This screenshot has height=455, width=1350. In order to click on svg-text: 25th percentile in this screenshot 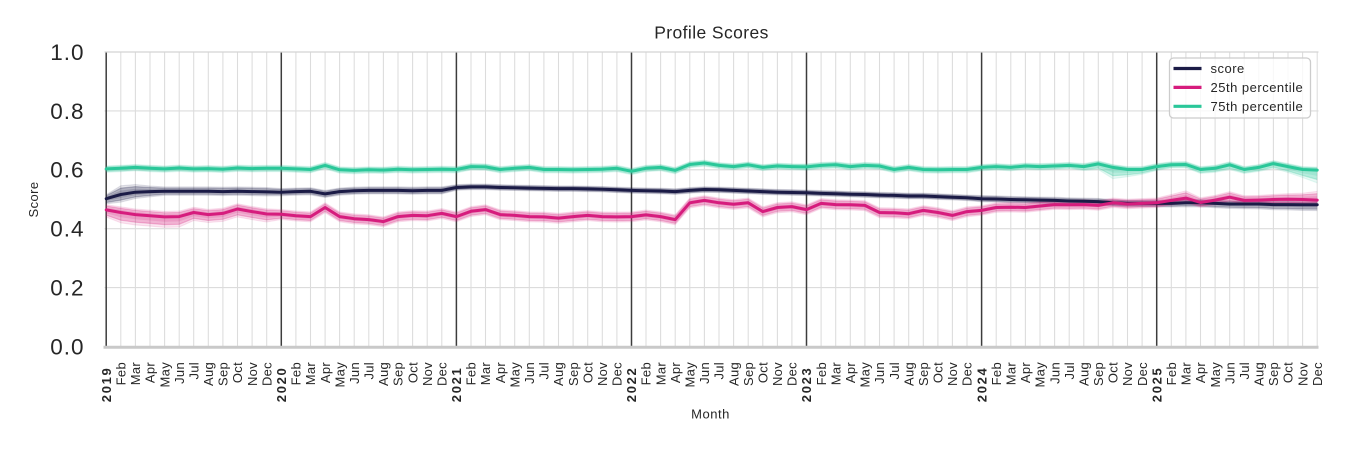, I will do `click(1257, 87)`.